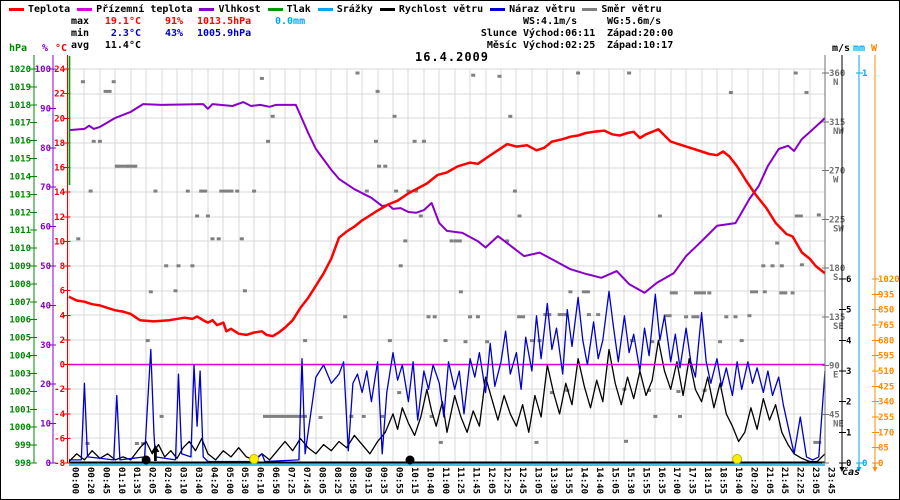 Image resolution: width=900 pixels, height=500 pixels. What do you see at coordinates (20, 428) in the screenshot?
I see `svg-text: 1000` at bounding box center [20, 428].